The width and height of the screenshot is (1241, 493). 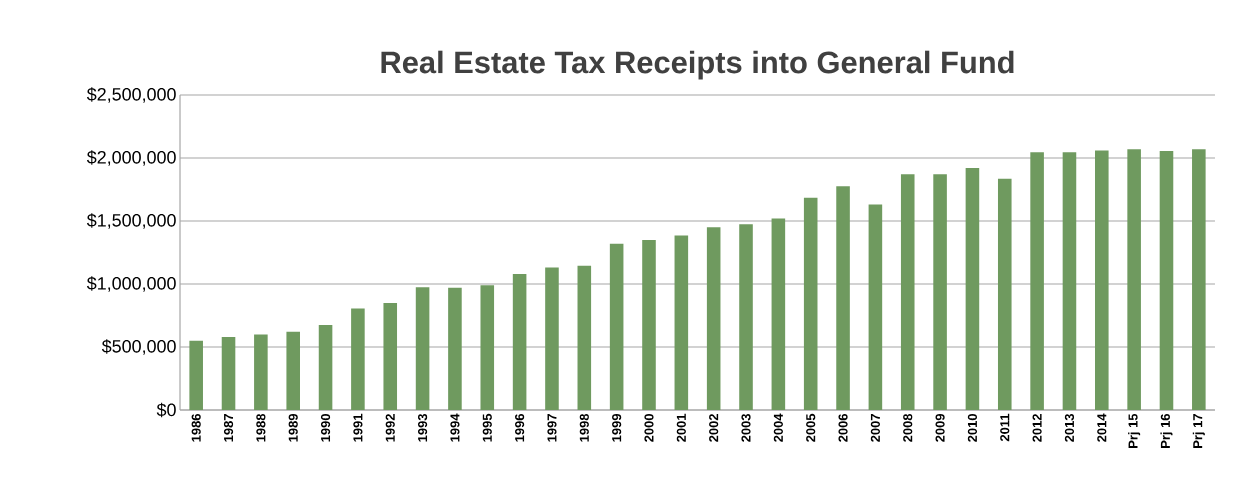 What do you see at coordinates (697, 65) in the screenshot?
I see `chart-title: Real Estate Tax Receipts into General Fund` at bounding box center [697, 65].